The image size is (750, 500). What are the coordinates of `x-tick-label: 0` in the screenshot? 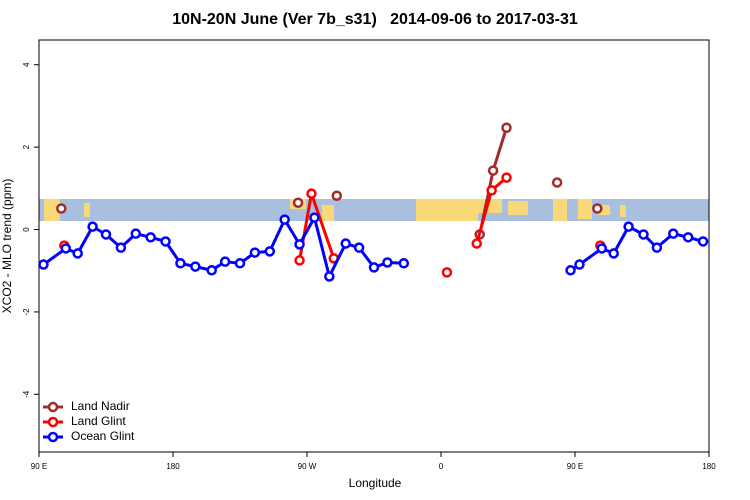 It's located at (441, 466).